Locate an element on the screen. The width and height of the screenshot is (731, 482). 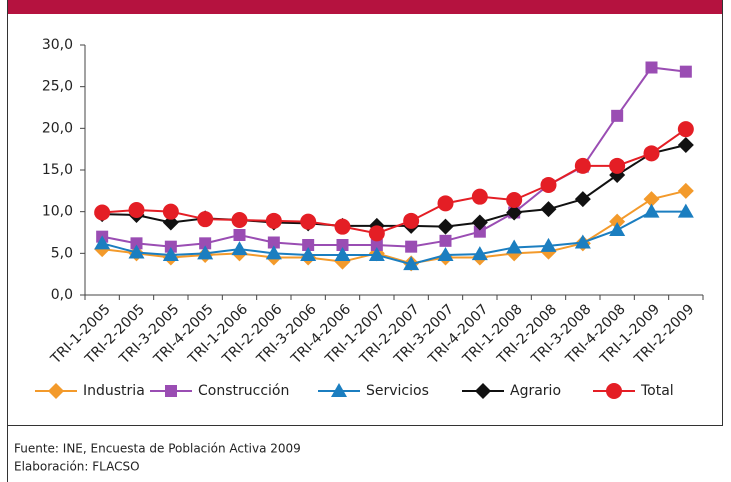
y-tick-label: 0,0 is located at coordinates (62, 295).